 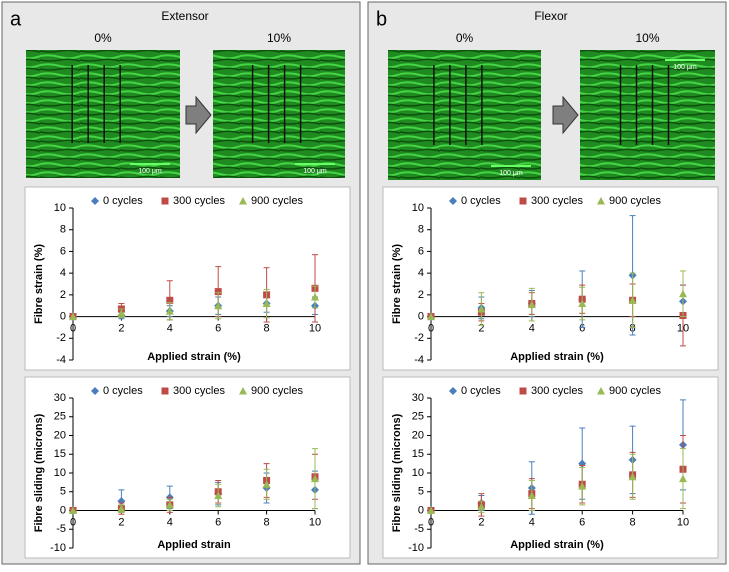 I want to click on panel-label: b, so click(x=381, y=19).